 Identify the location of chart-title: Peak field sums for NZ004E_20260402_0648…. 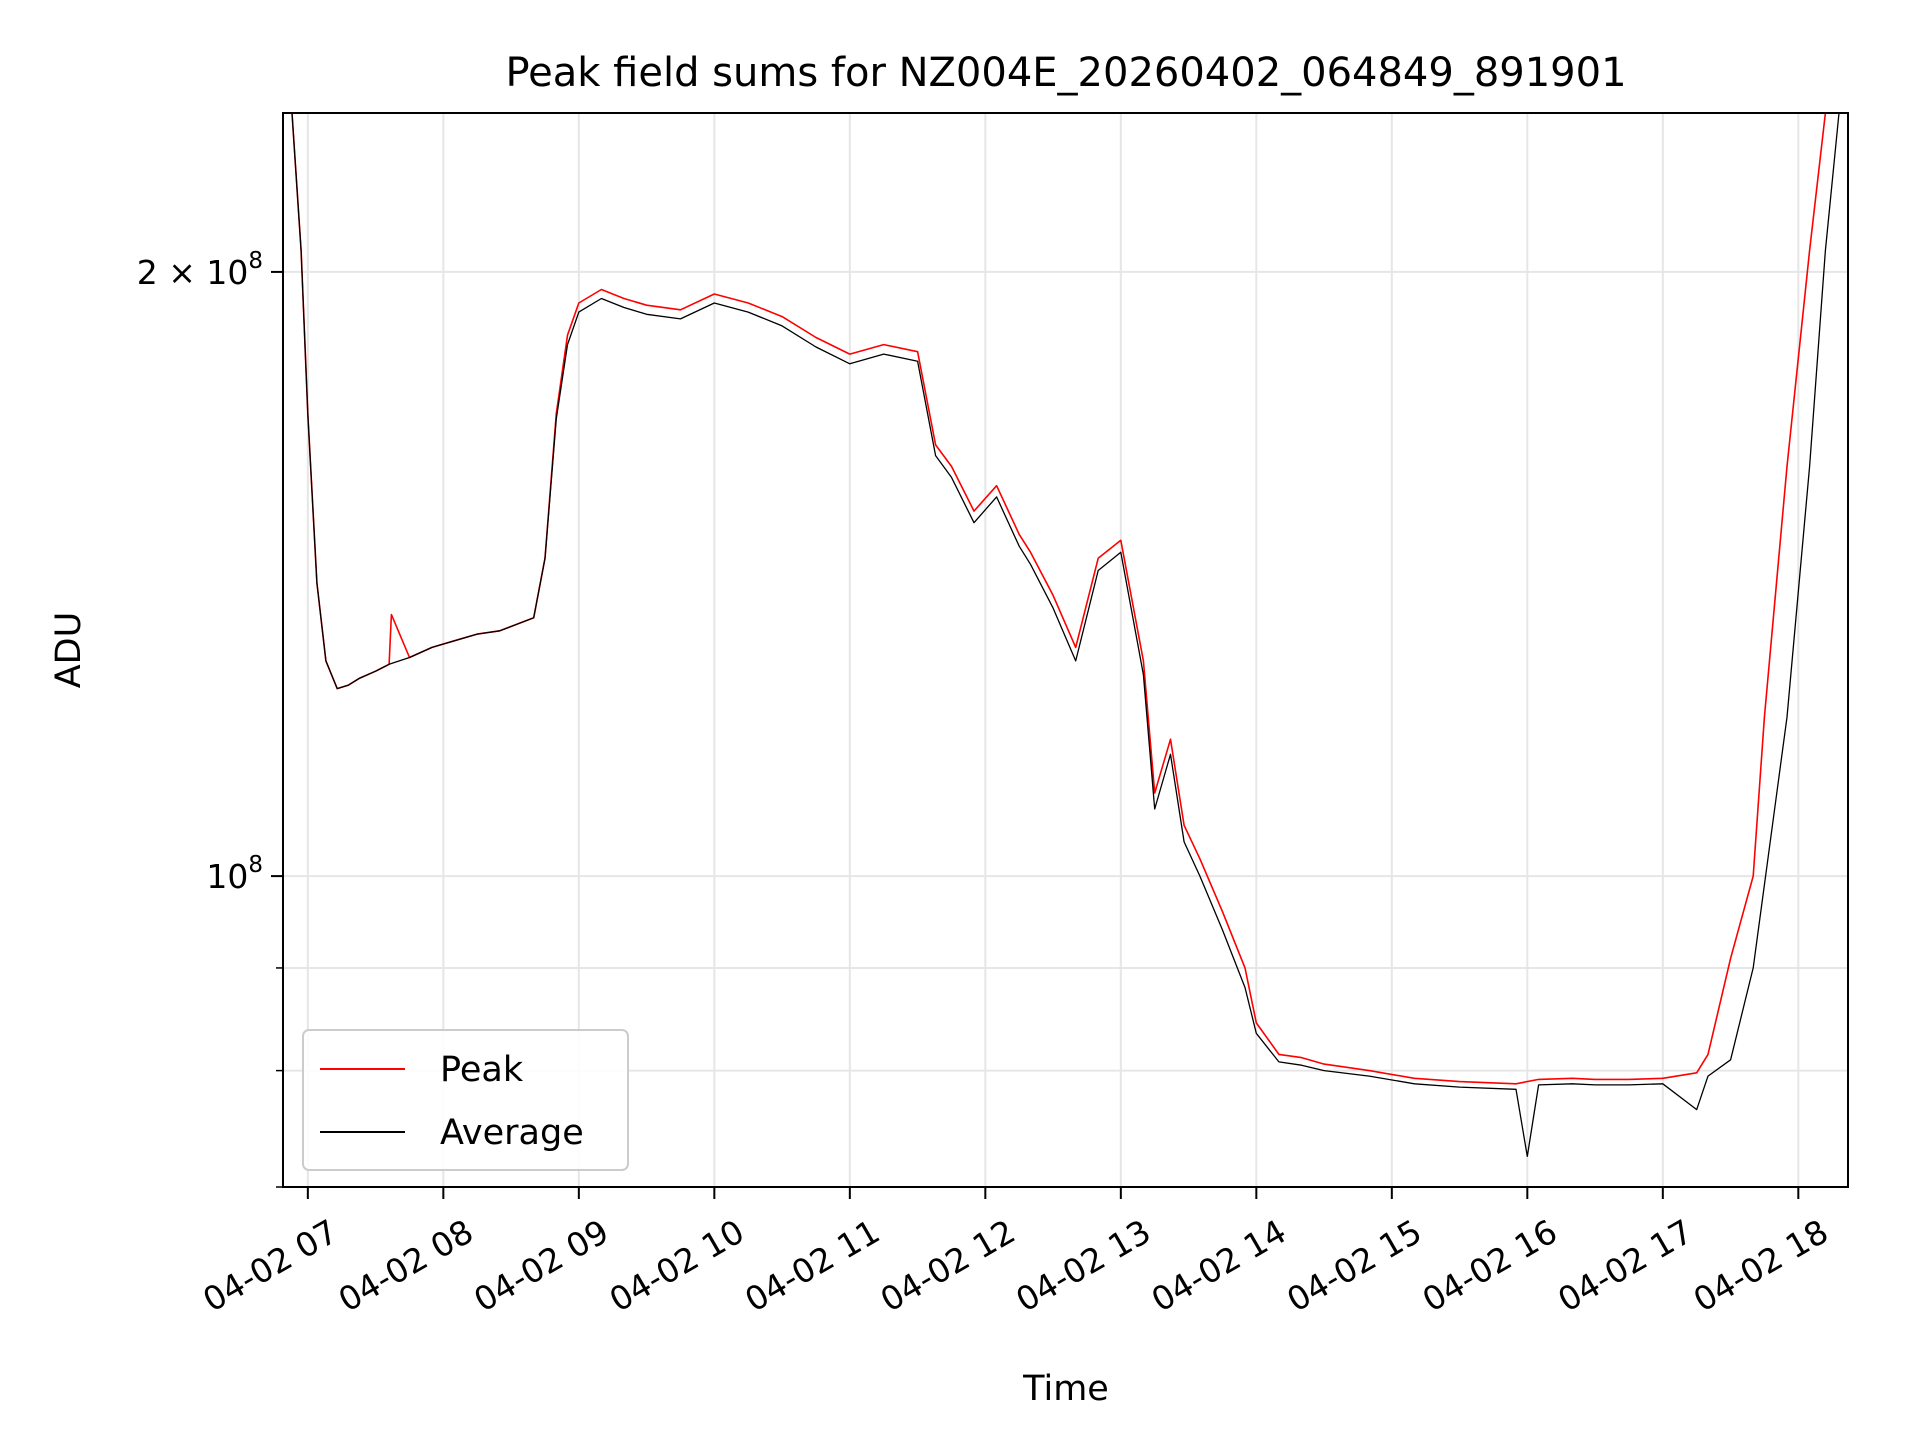
(1065, 73).